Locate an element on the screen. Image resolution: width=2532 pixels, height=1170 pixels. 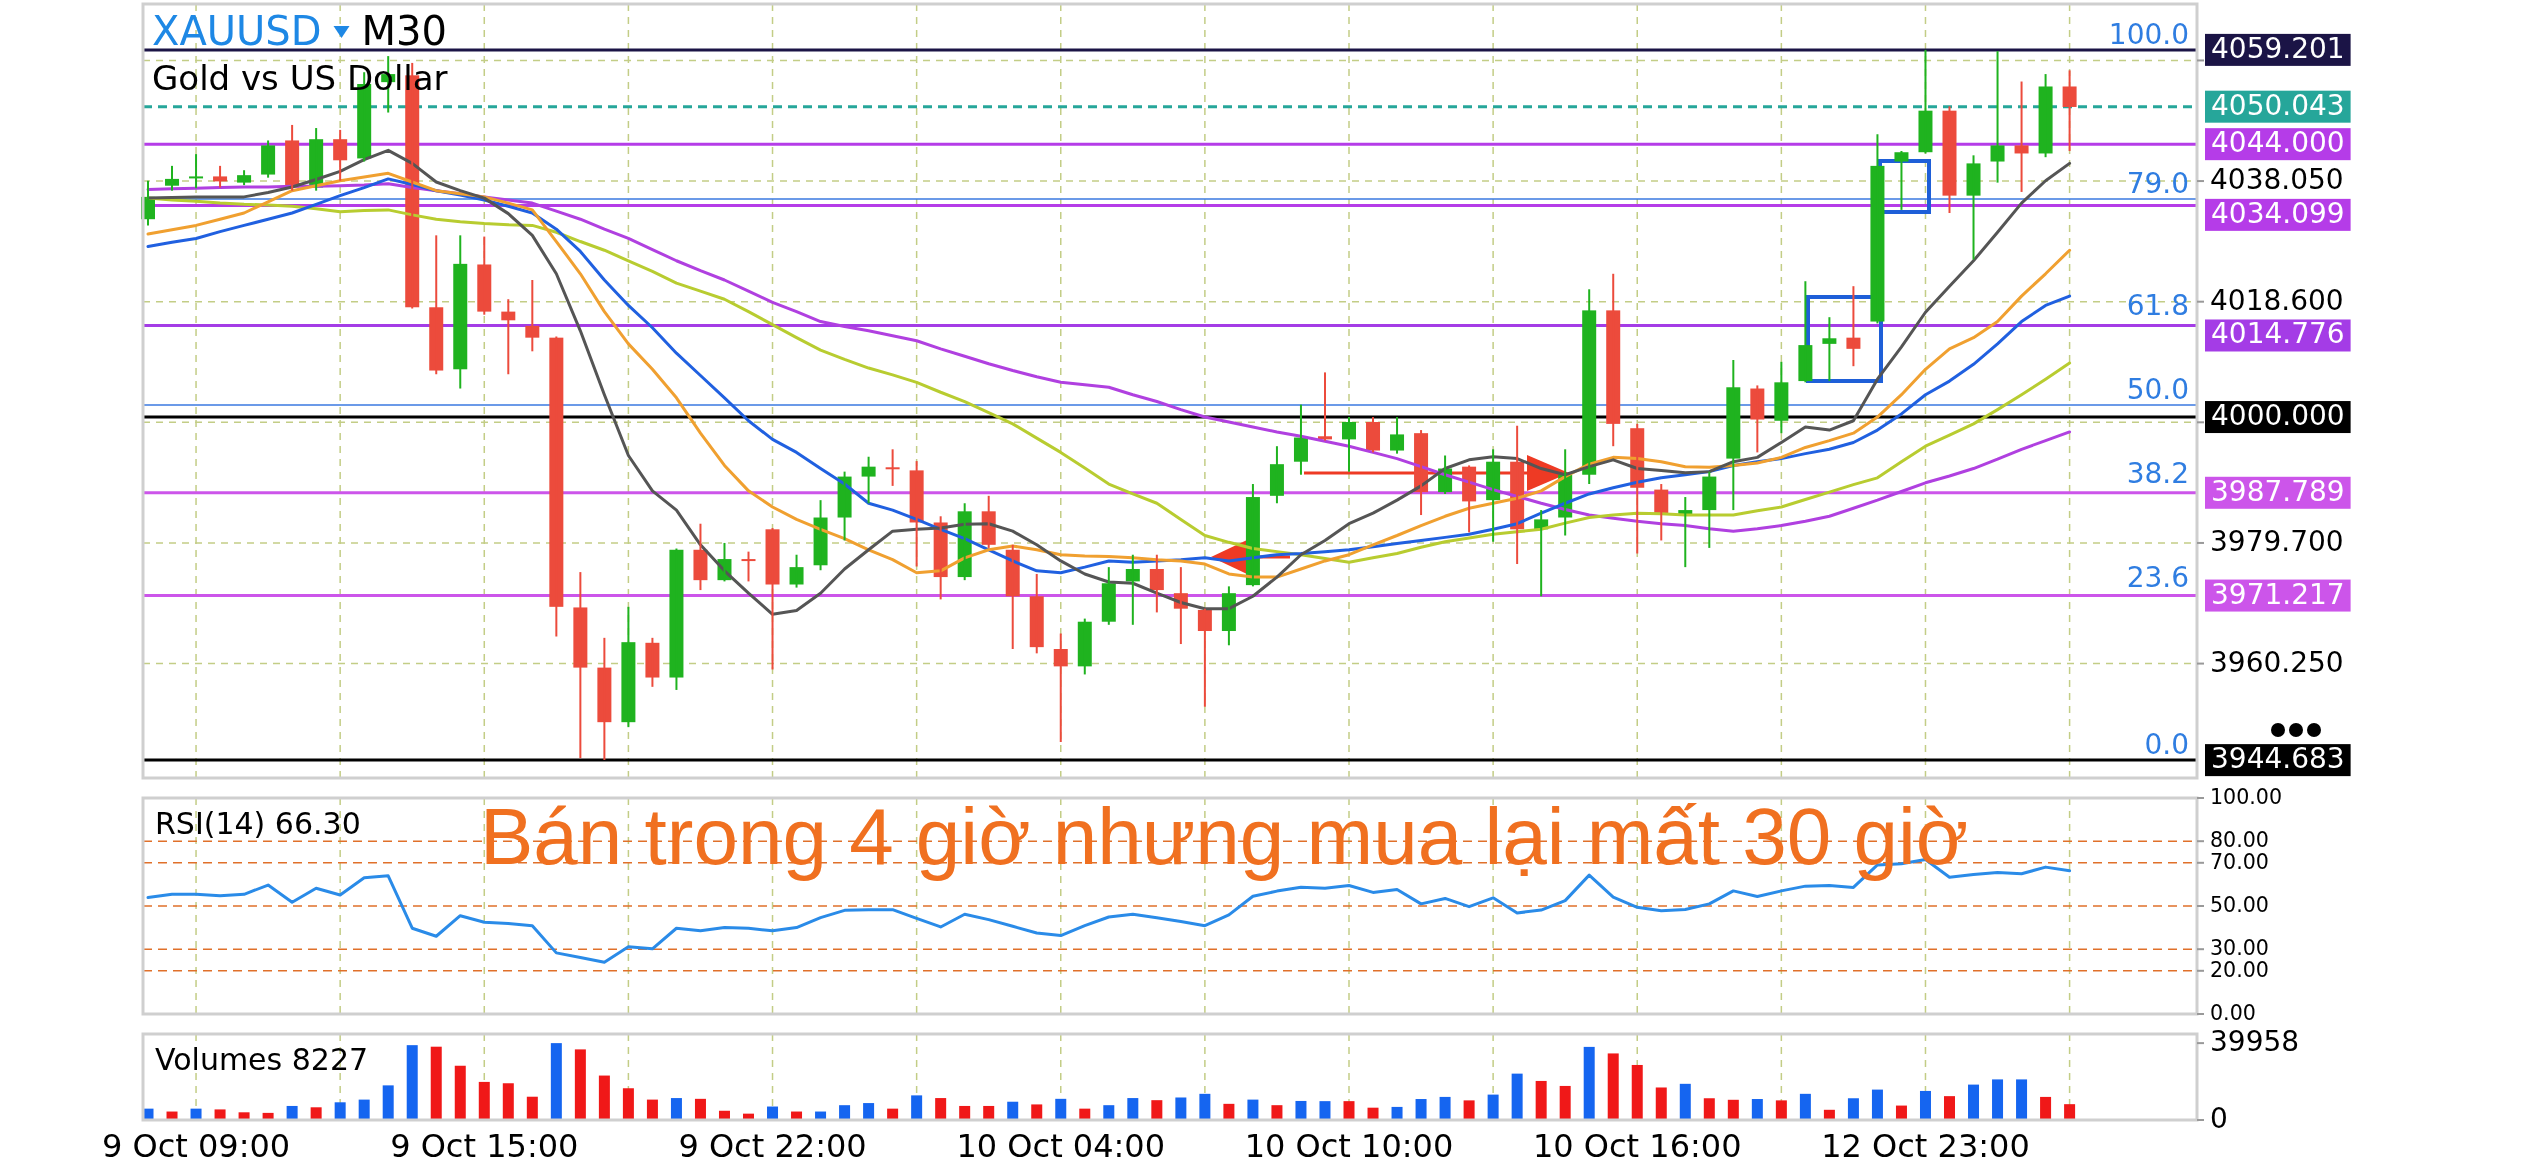
y-tick-label: 3979.700 is located at coordinates (2277, 541).